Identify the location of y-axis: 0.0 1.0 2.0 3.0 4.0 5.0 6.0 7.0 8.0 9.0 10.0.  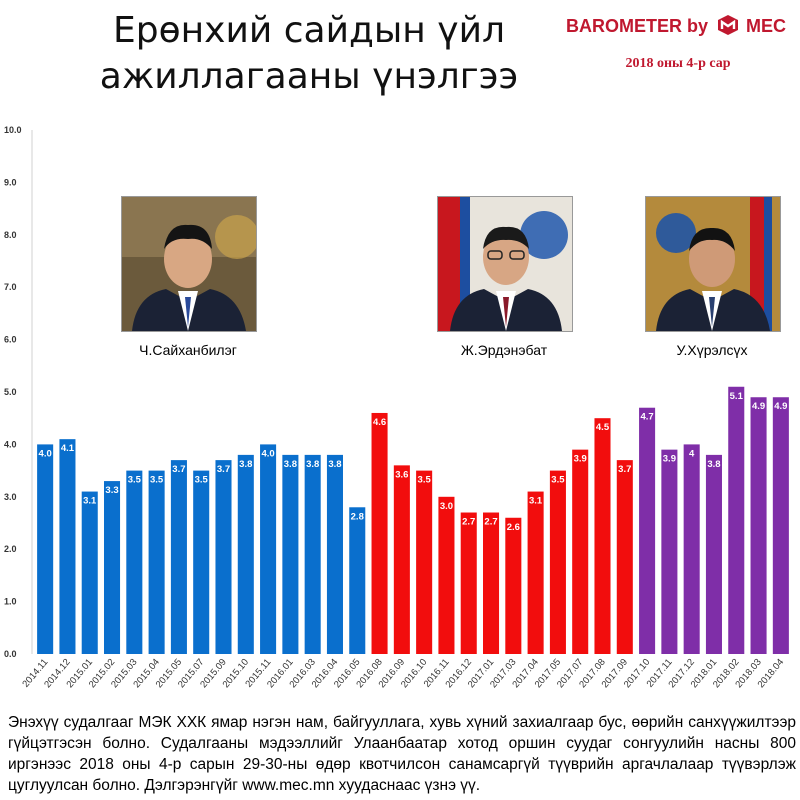
(18, 392).